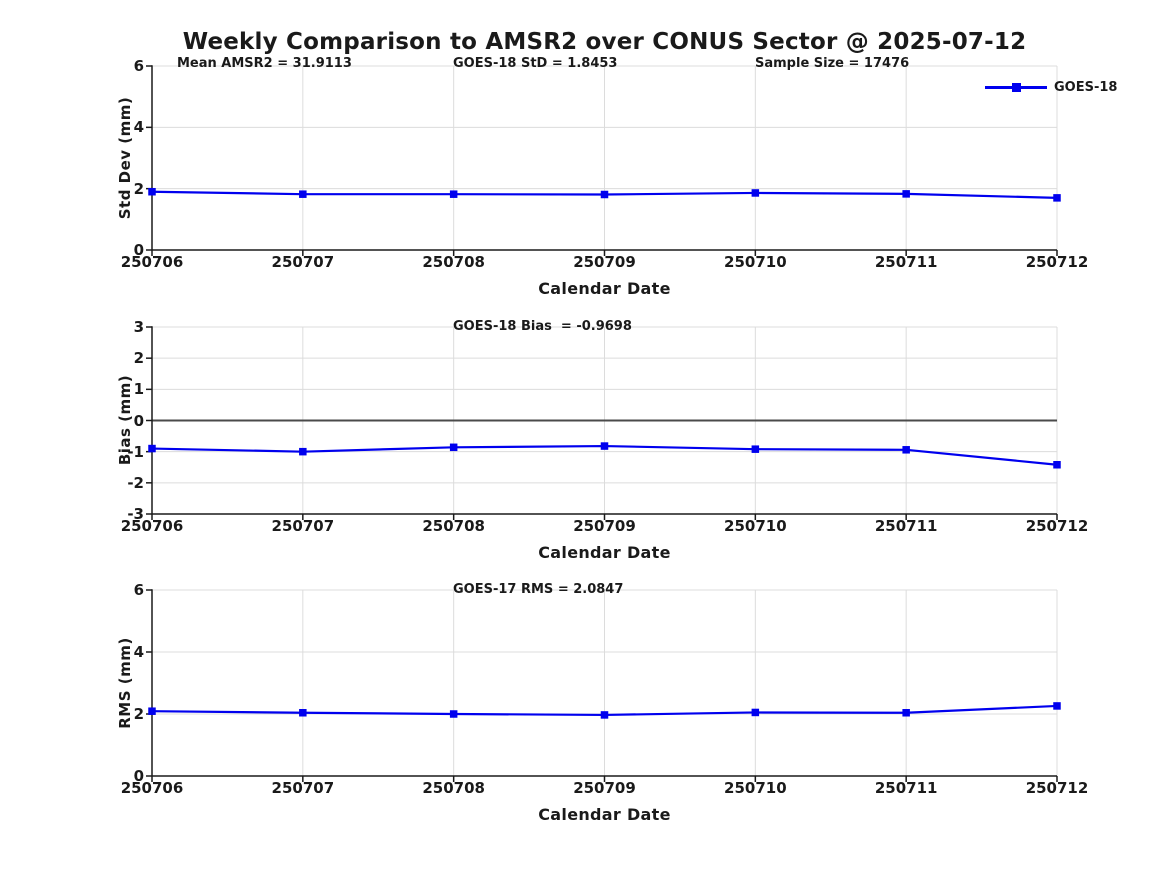  I want to click on y-tick-label: -2, so click(135, 482).